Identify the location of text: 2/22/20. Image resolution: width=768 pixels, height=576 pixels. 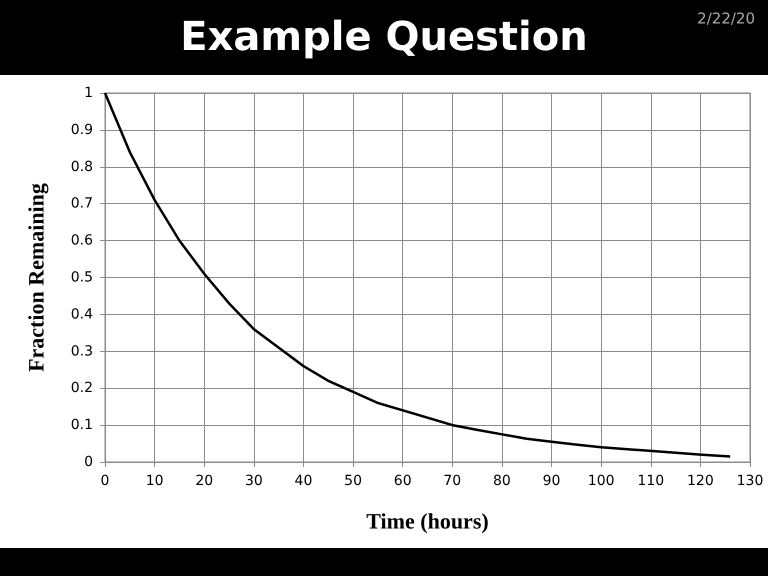
(726, 19).